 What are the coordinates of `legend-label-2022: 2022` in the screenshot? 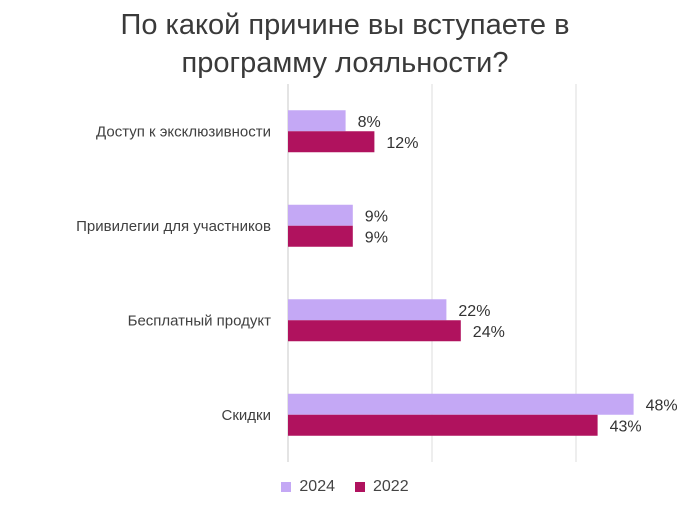 It's located at (391, 486).